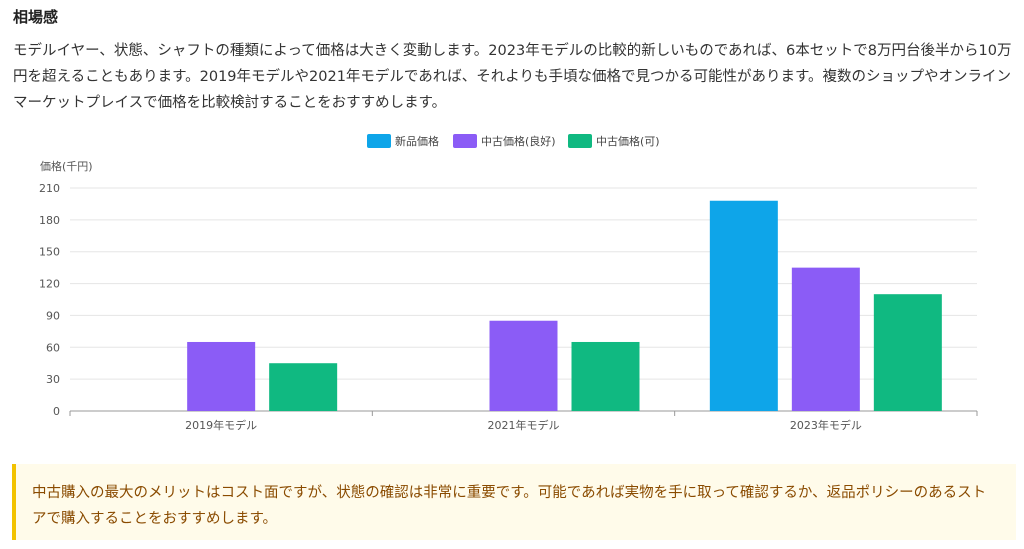  I want to click on y-tick-label: 30, so click(53, 379).